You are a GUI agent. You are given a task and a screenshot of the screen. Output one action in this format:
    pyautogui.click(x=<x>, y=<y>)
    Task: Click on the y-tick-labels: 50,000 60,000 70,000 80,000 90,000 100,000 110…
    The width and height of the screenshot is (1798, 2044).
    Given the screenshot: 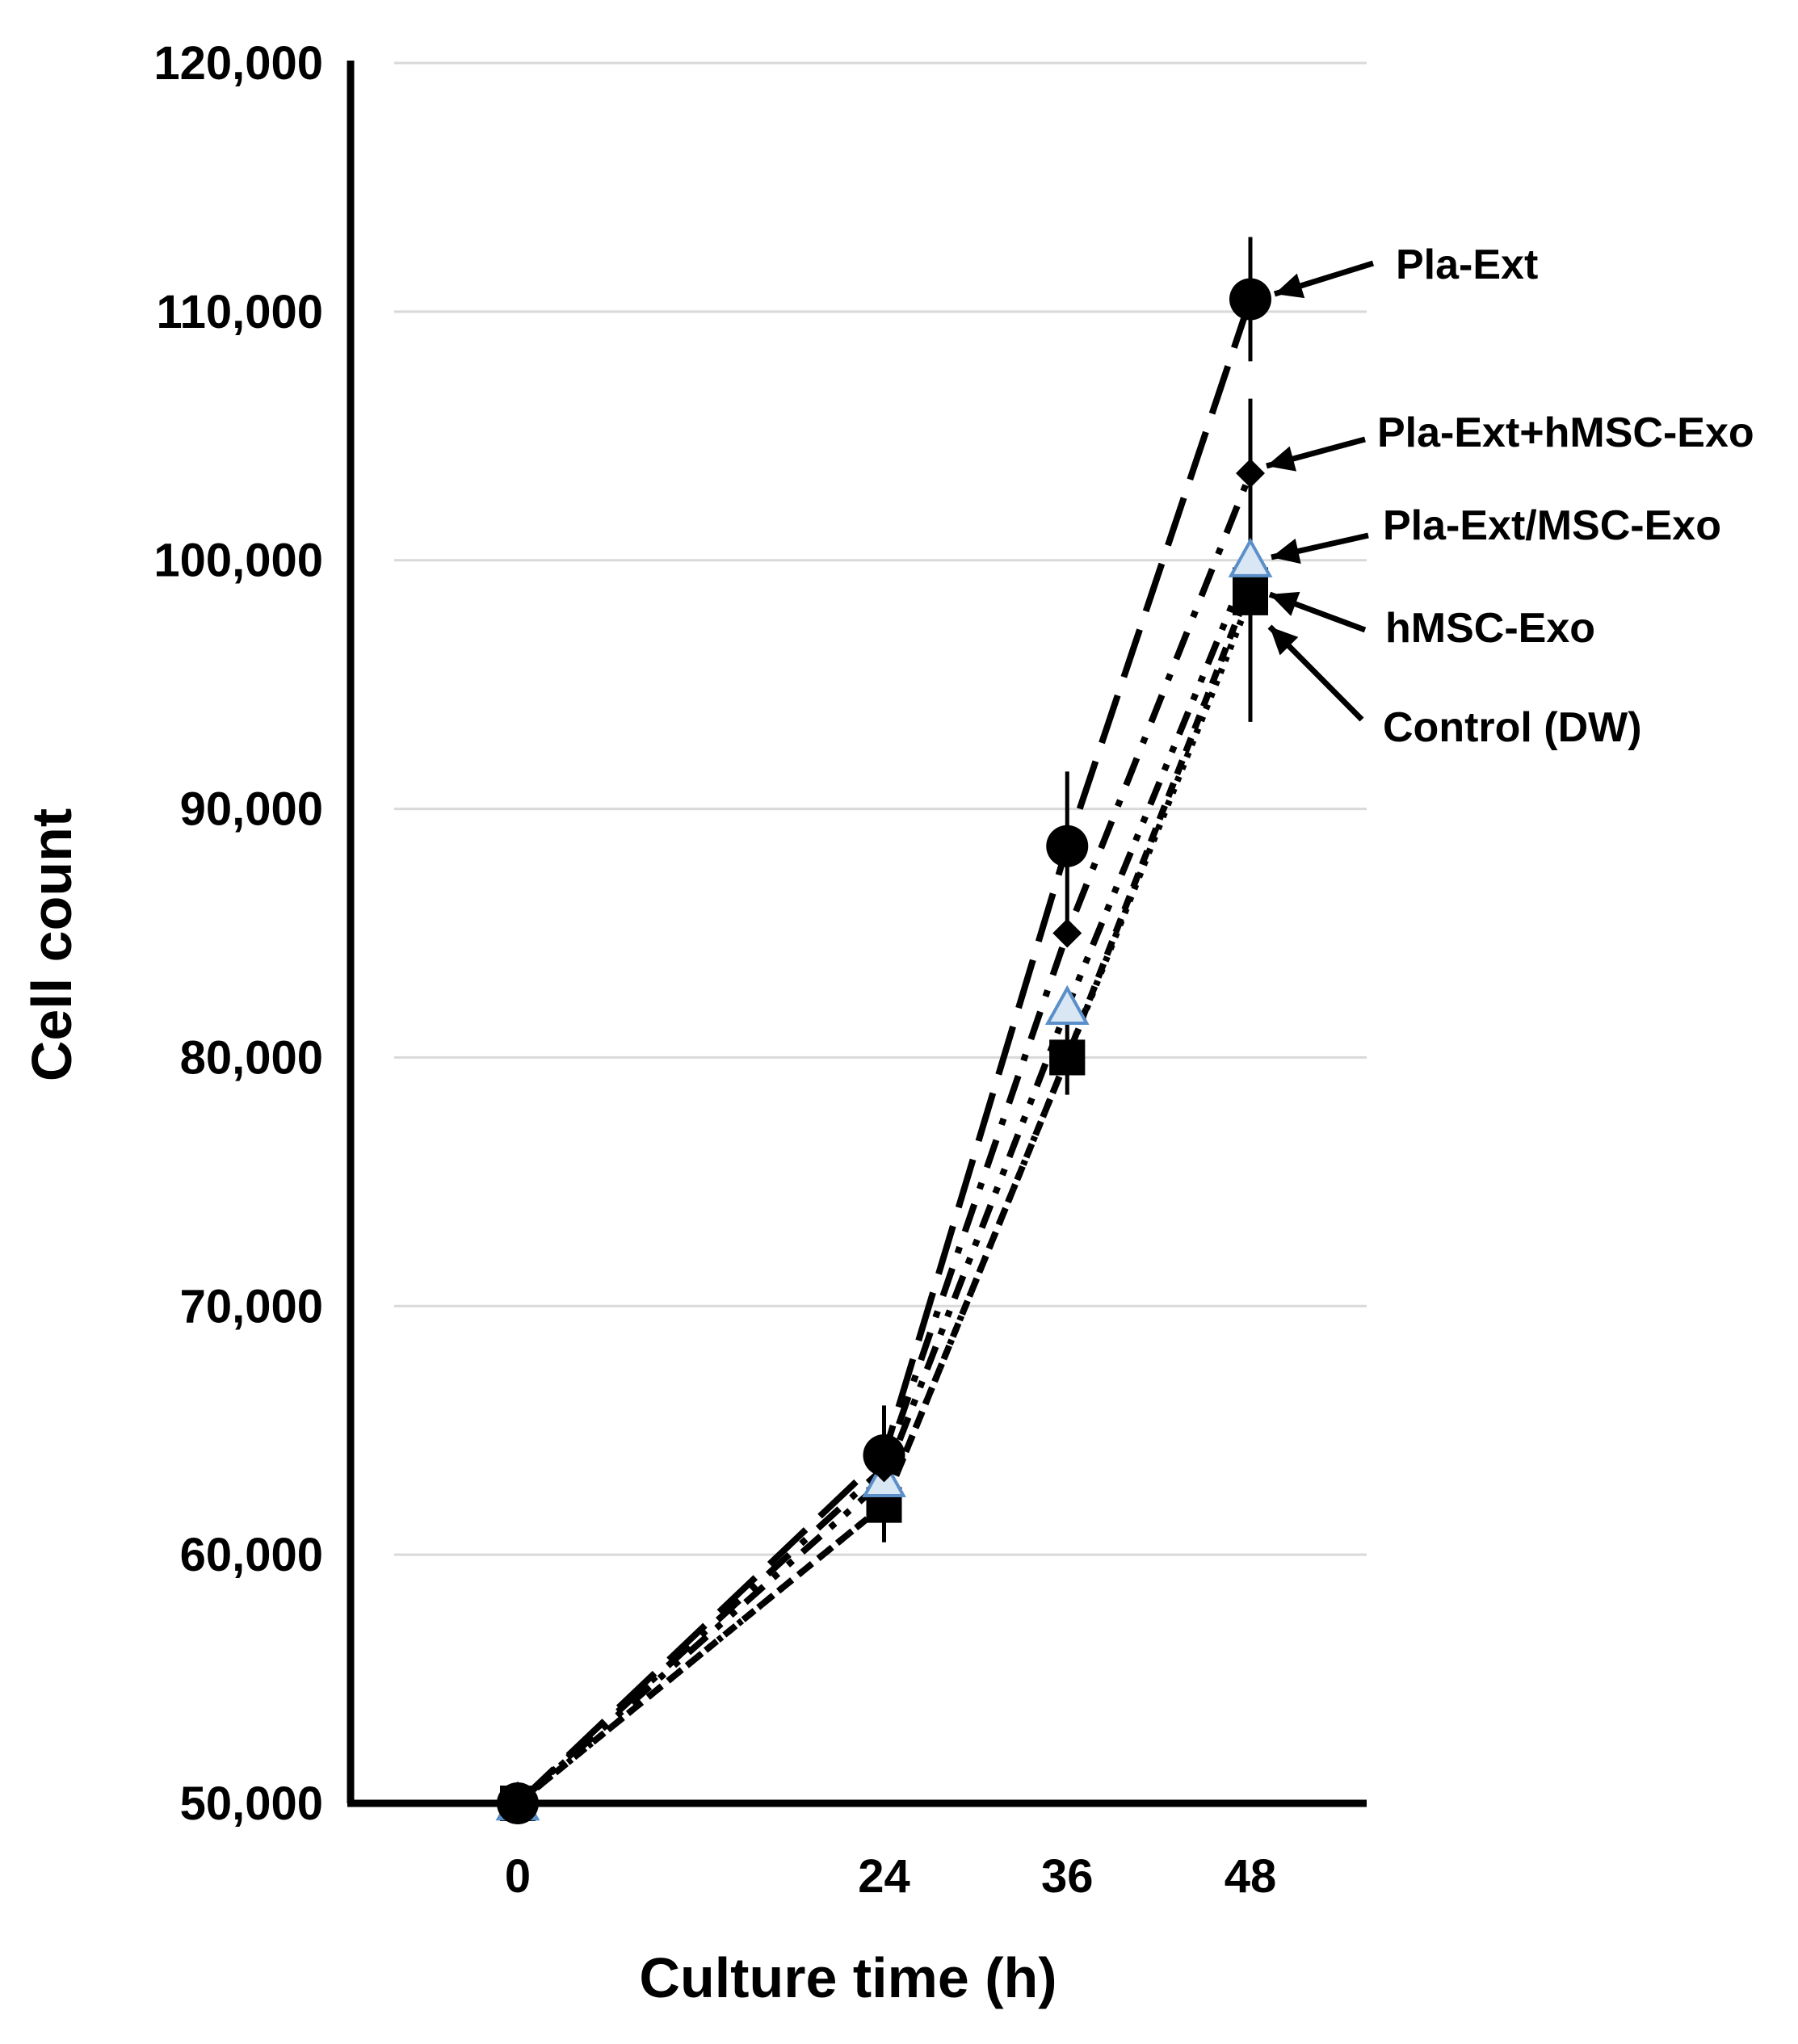 What is the action you would take?
    pyautogui.click(x=238, y=933)
    